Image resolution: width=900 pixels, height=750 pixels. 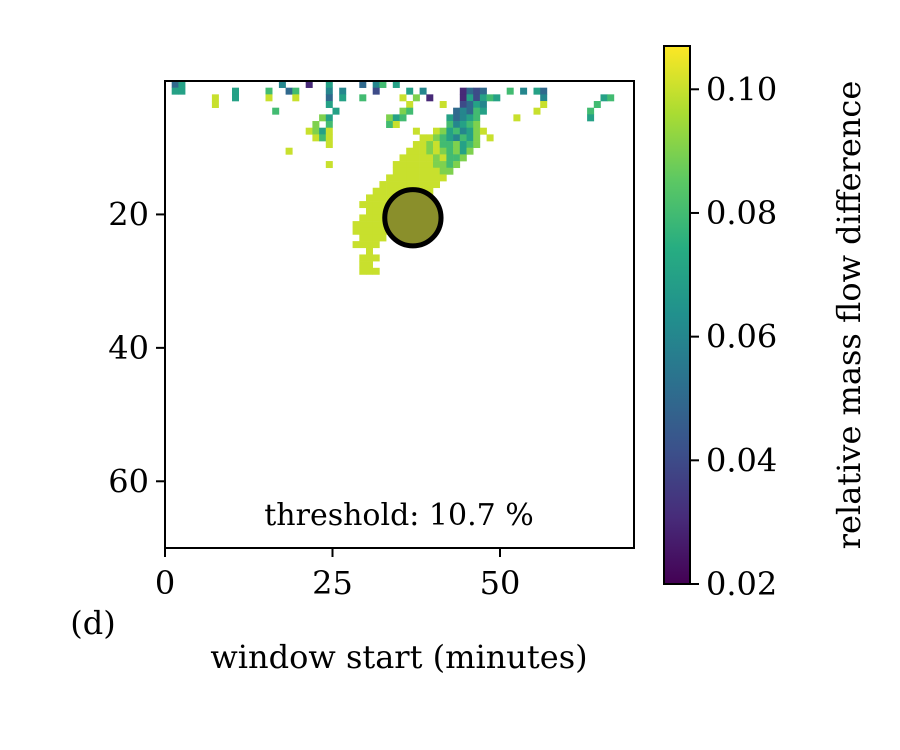 I want to click on colorbar-tick-label: 0.06, so click(x=741, y=337).